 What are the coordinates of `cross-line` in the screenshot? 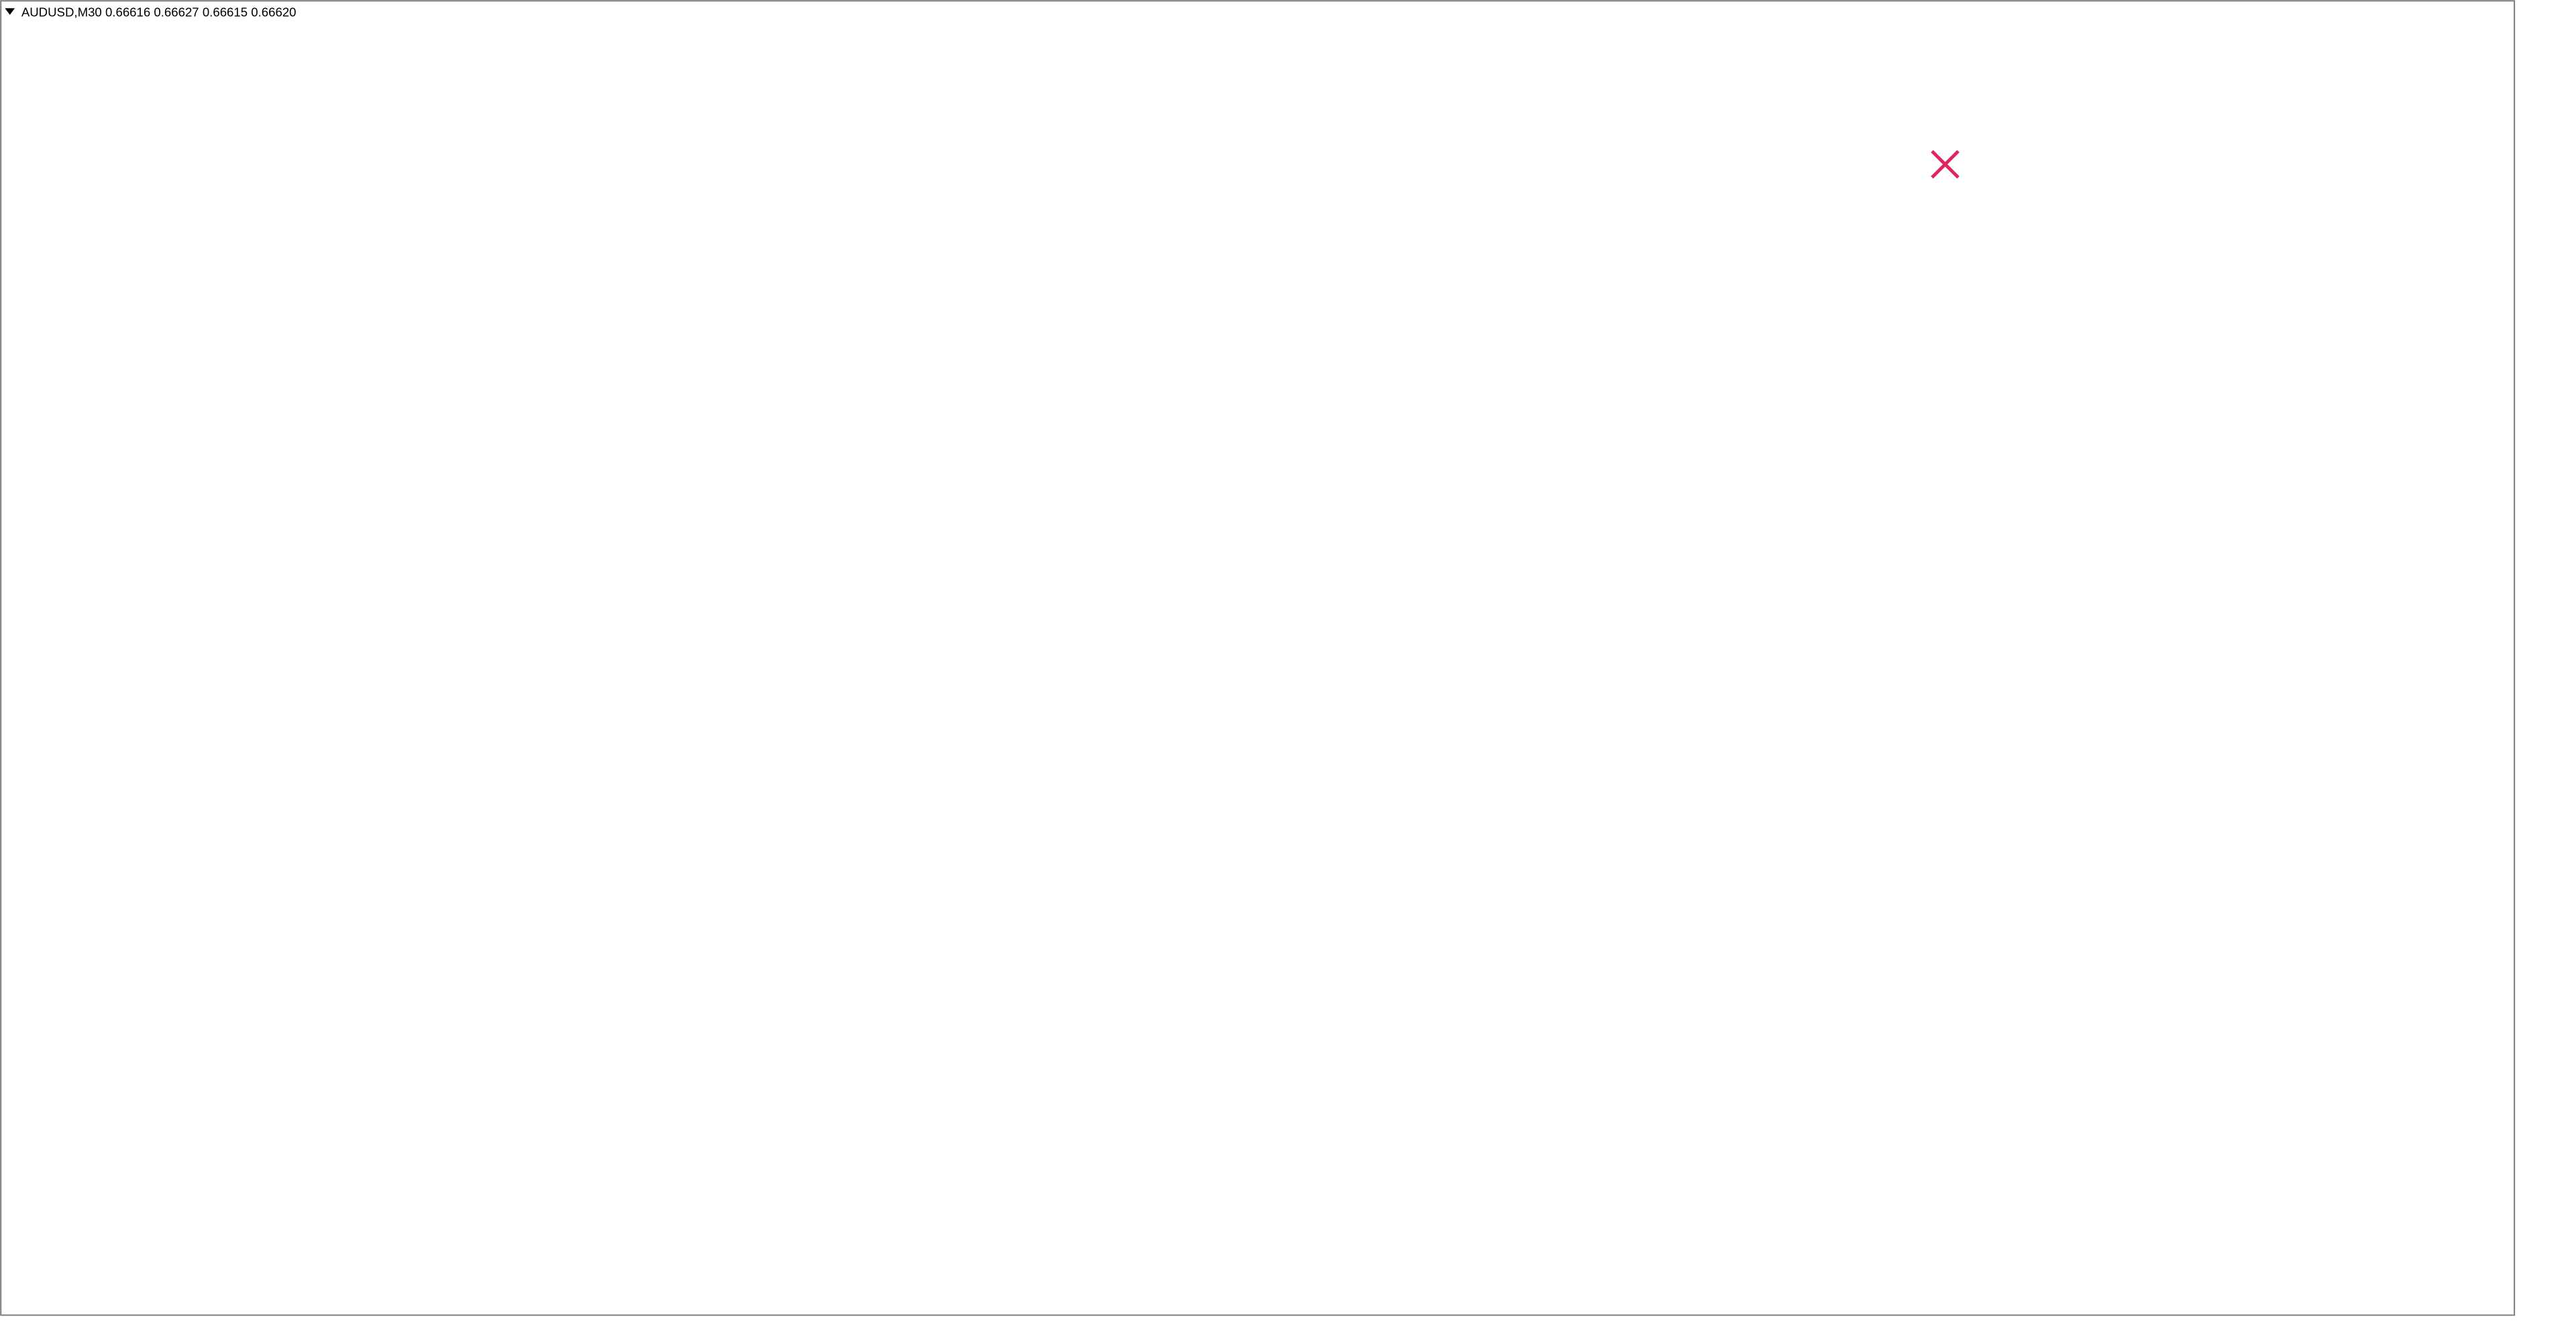 It's located at (1945, 164).